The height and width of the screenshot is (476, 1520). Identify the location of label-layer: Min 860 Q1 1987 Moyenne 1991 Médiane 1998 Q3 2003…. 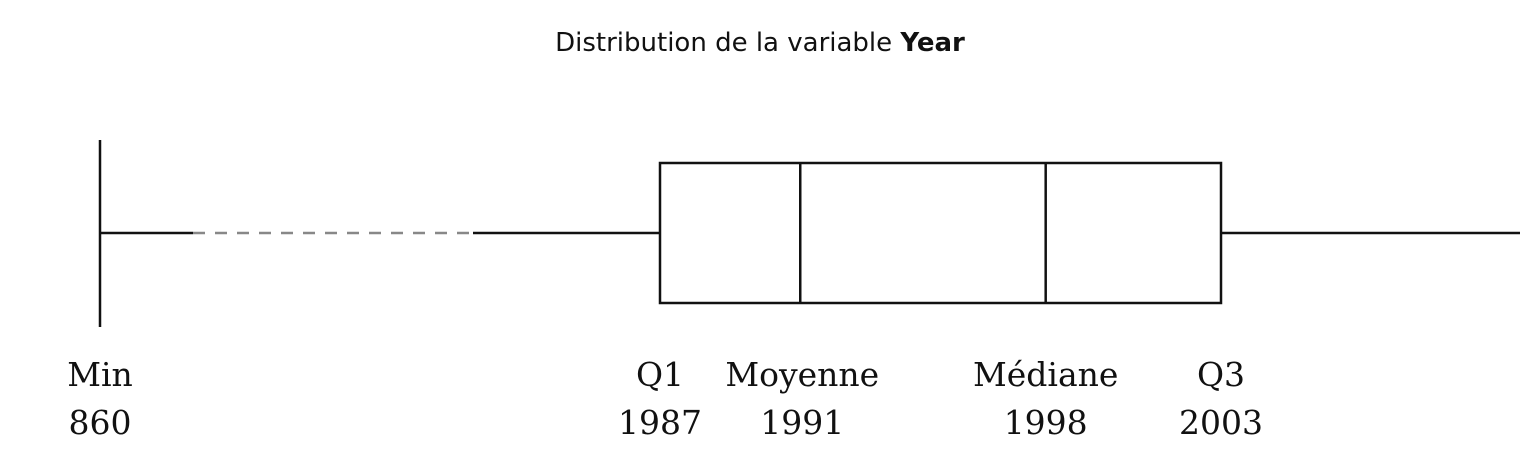
(665, 398).